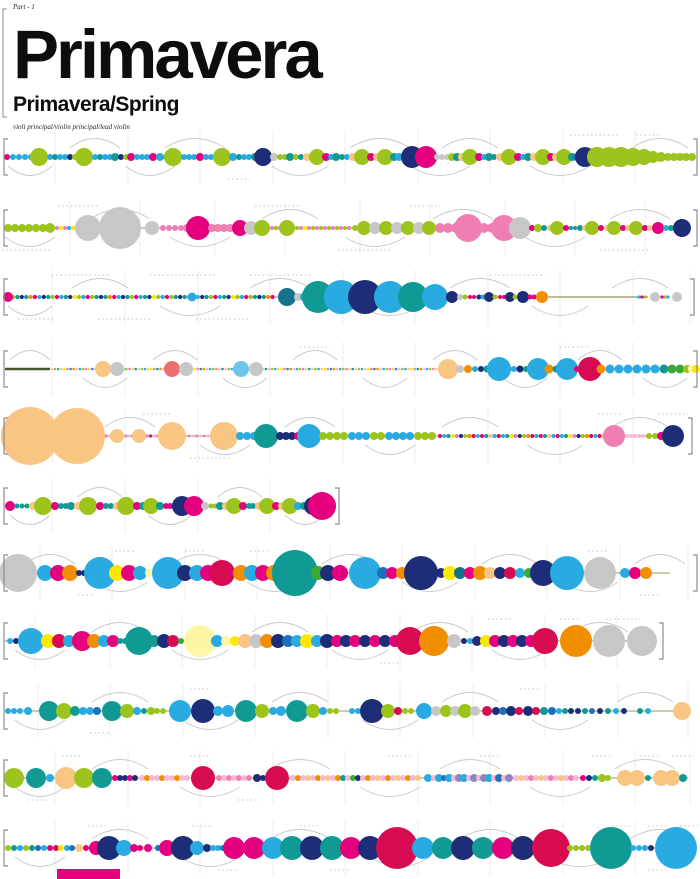  Describe the element at coordinates (88, 874) in the screenshot. I see `bottom-left-color-swatch` at that location.